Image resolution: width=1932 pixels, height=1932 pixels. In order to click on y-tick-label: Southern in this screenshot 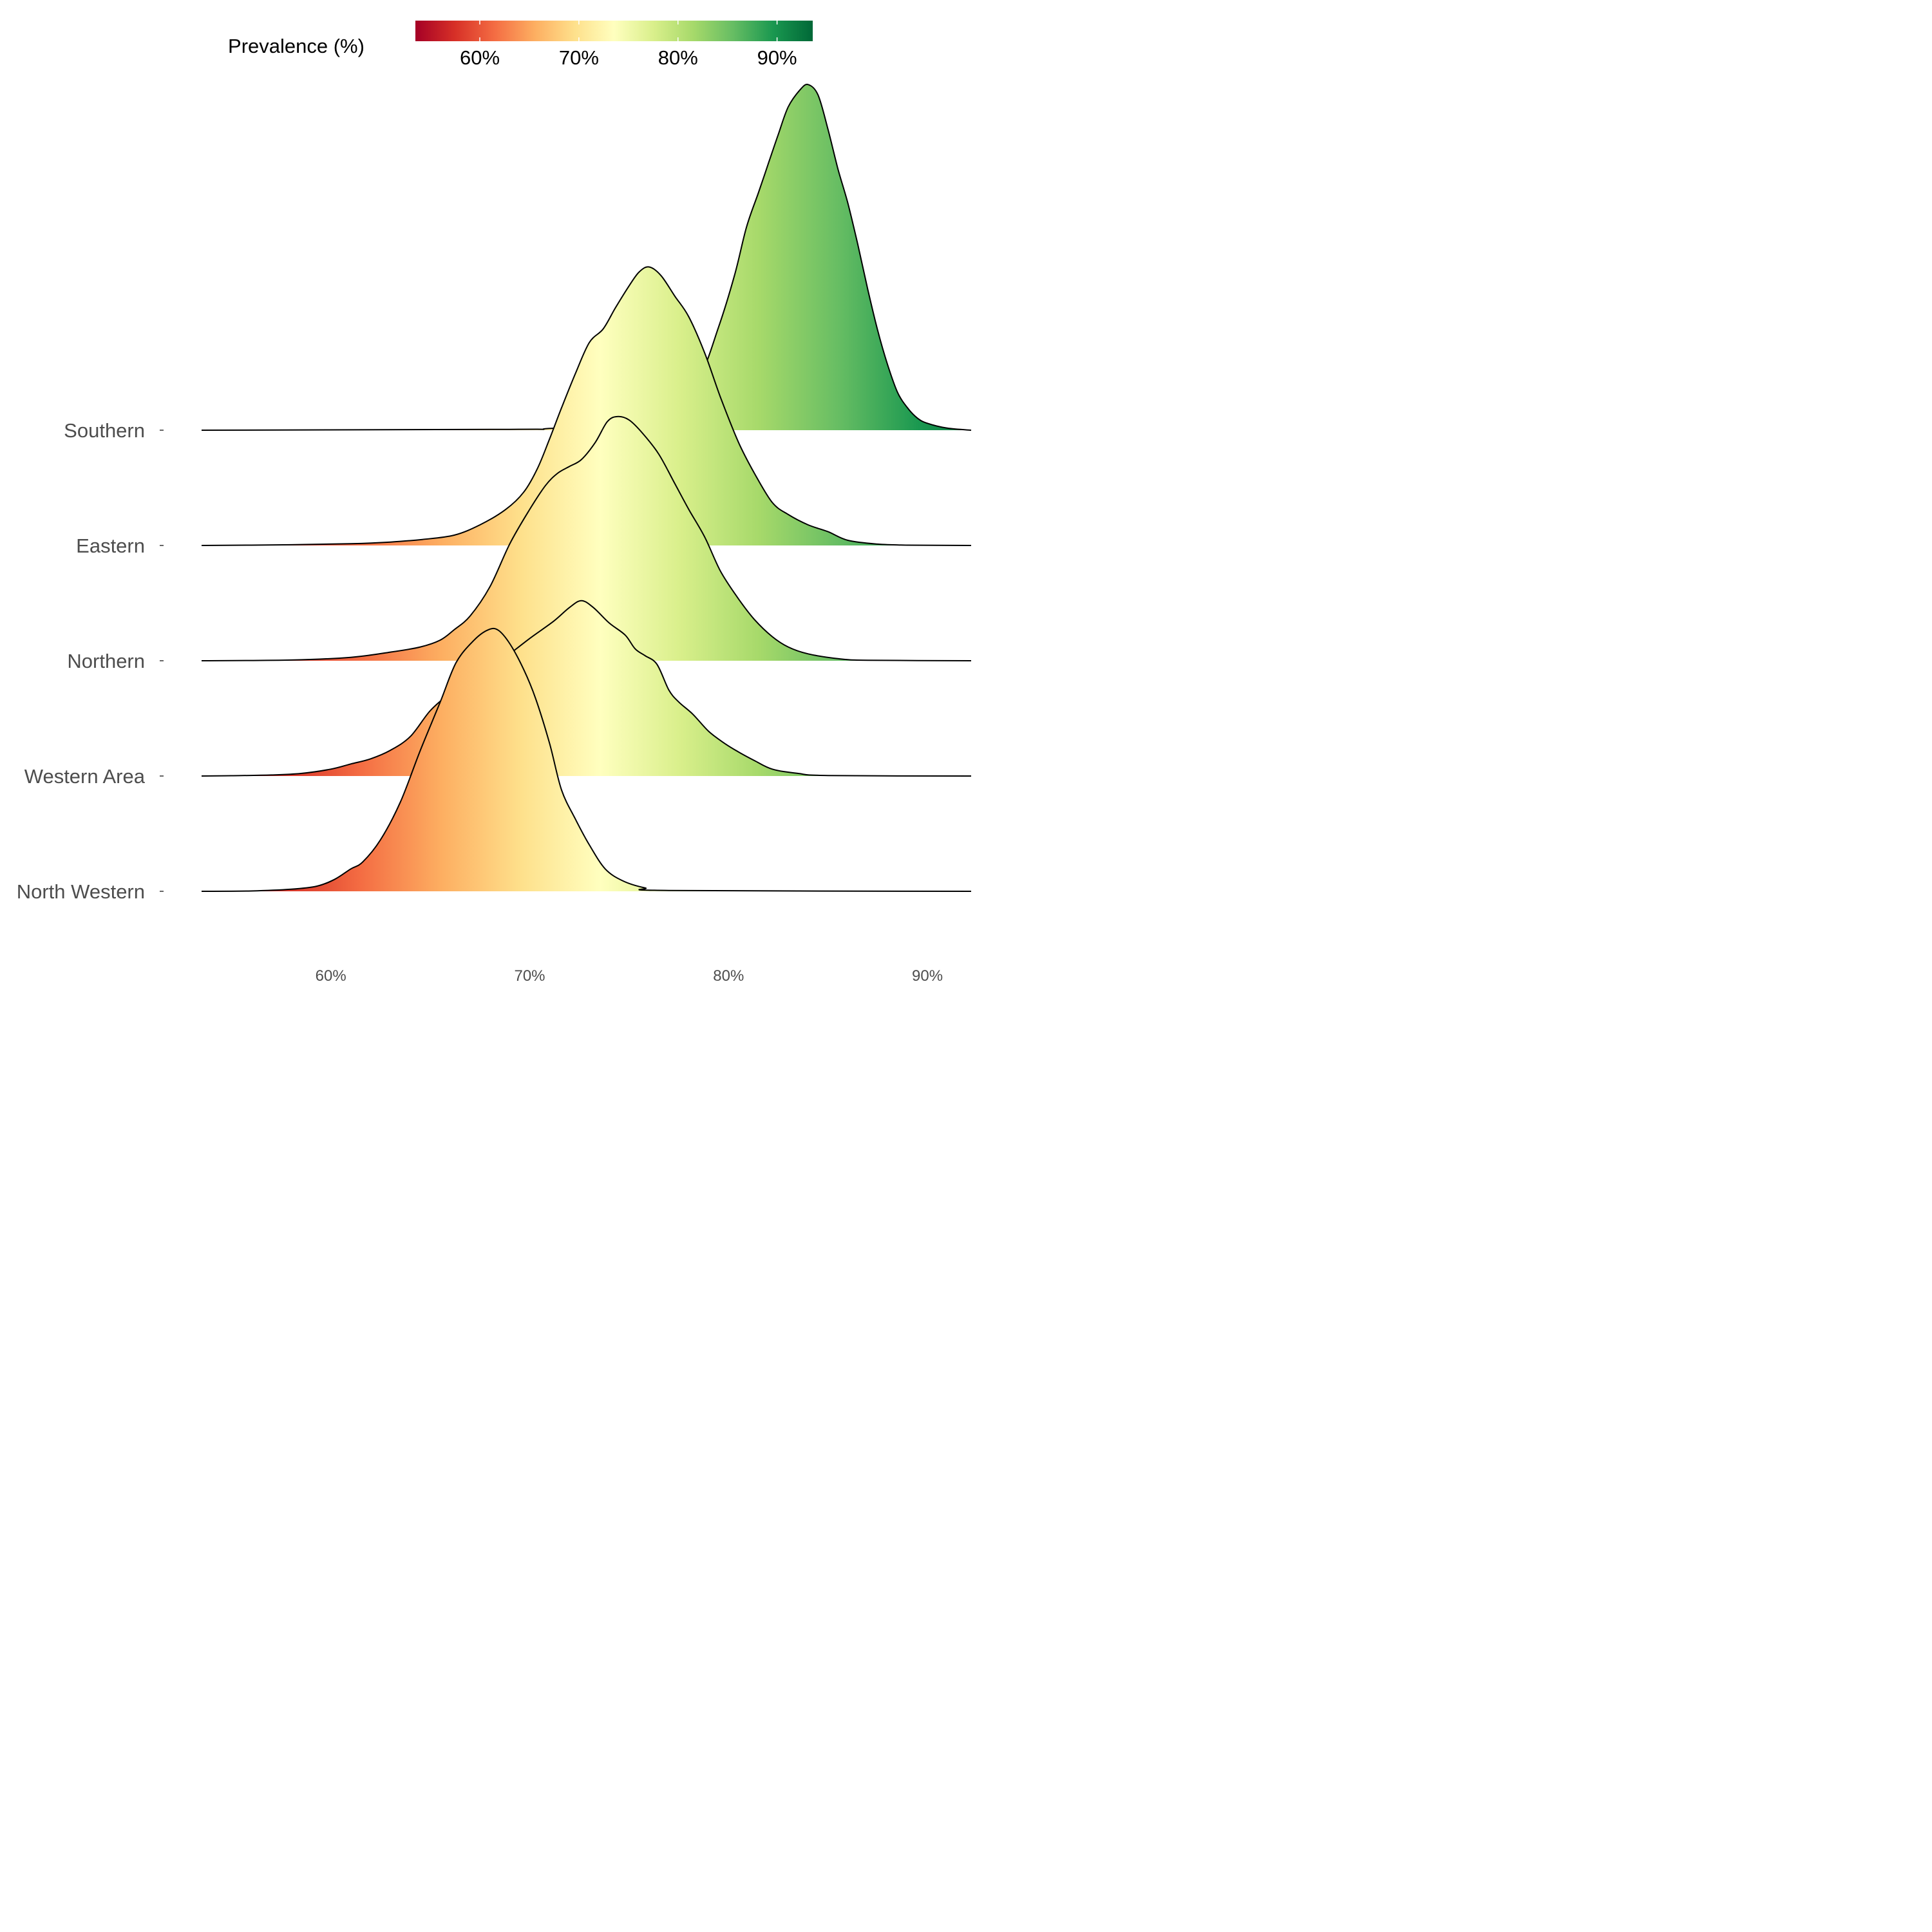, I will do `click(104, 431)`.